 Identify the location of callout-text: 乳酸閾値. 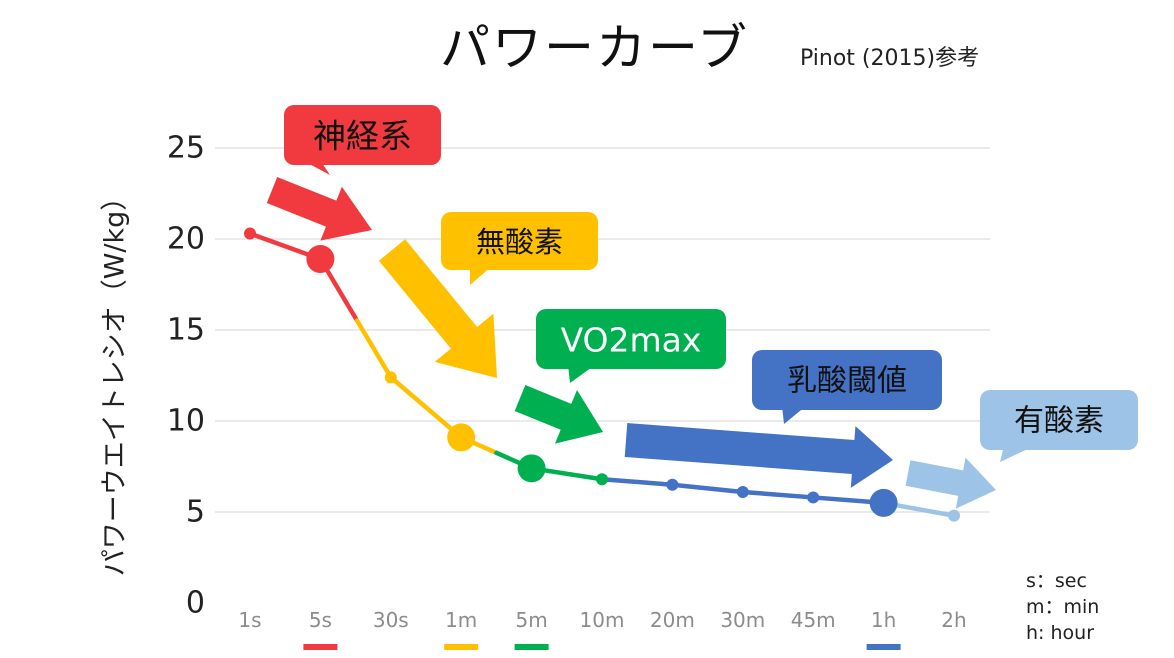
(847, 381).